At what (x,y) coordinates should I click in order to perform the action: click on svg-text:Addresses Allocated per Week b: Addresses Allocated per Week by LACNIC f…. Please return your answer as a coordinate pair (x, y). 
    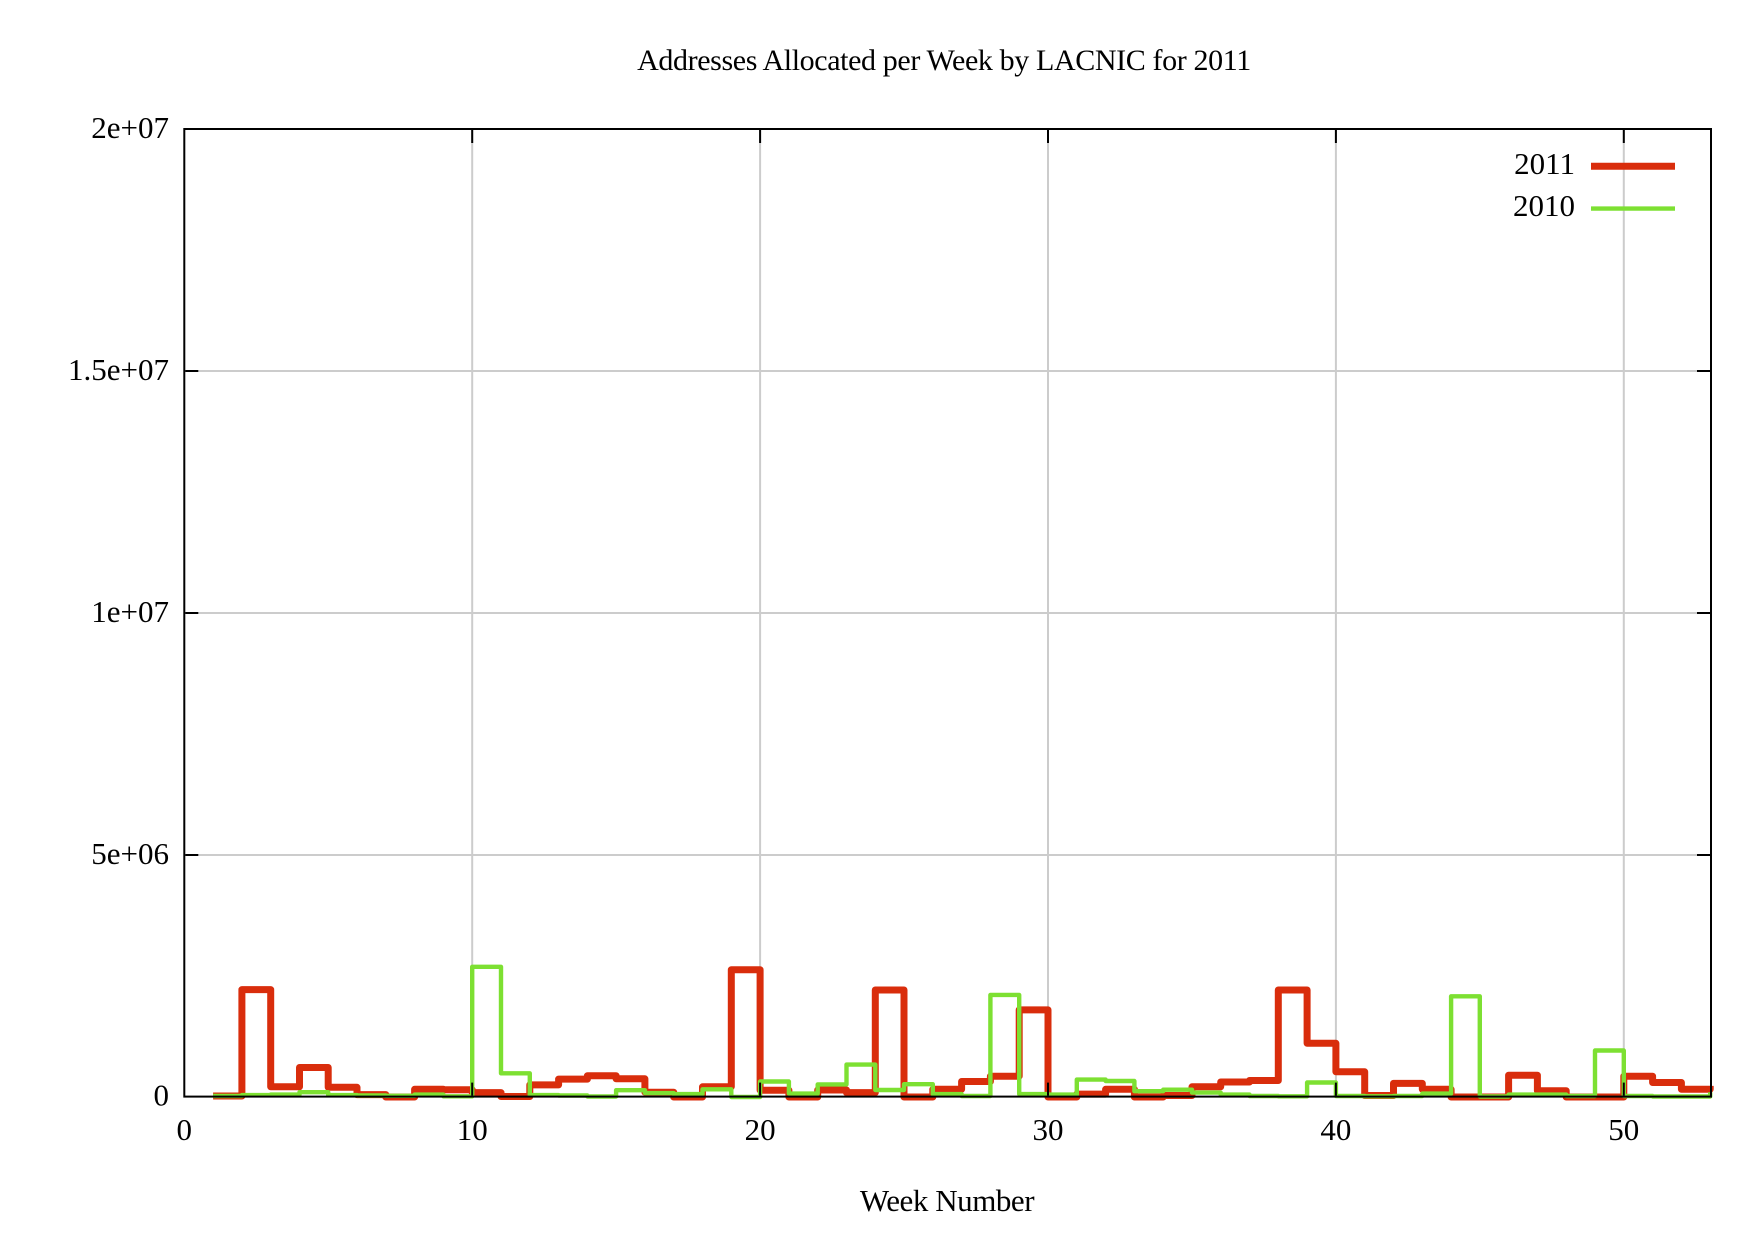
    Looking at the image, I should click on (944, 60).